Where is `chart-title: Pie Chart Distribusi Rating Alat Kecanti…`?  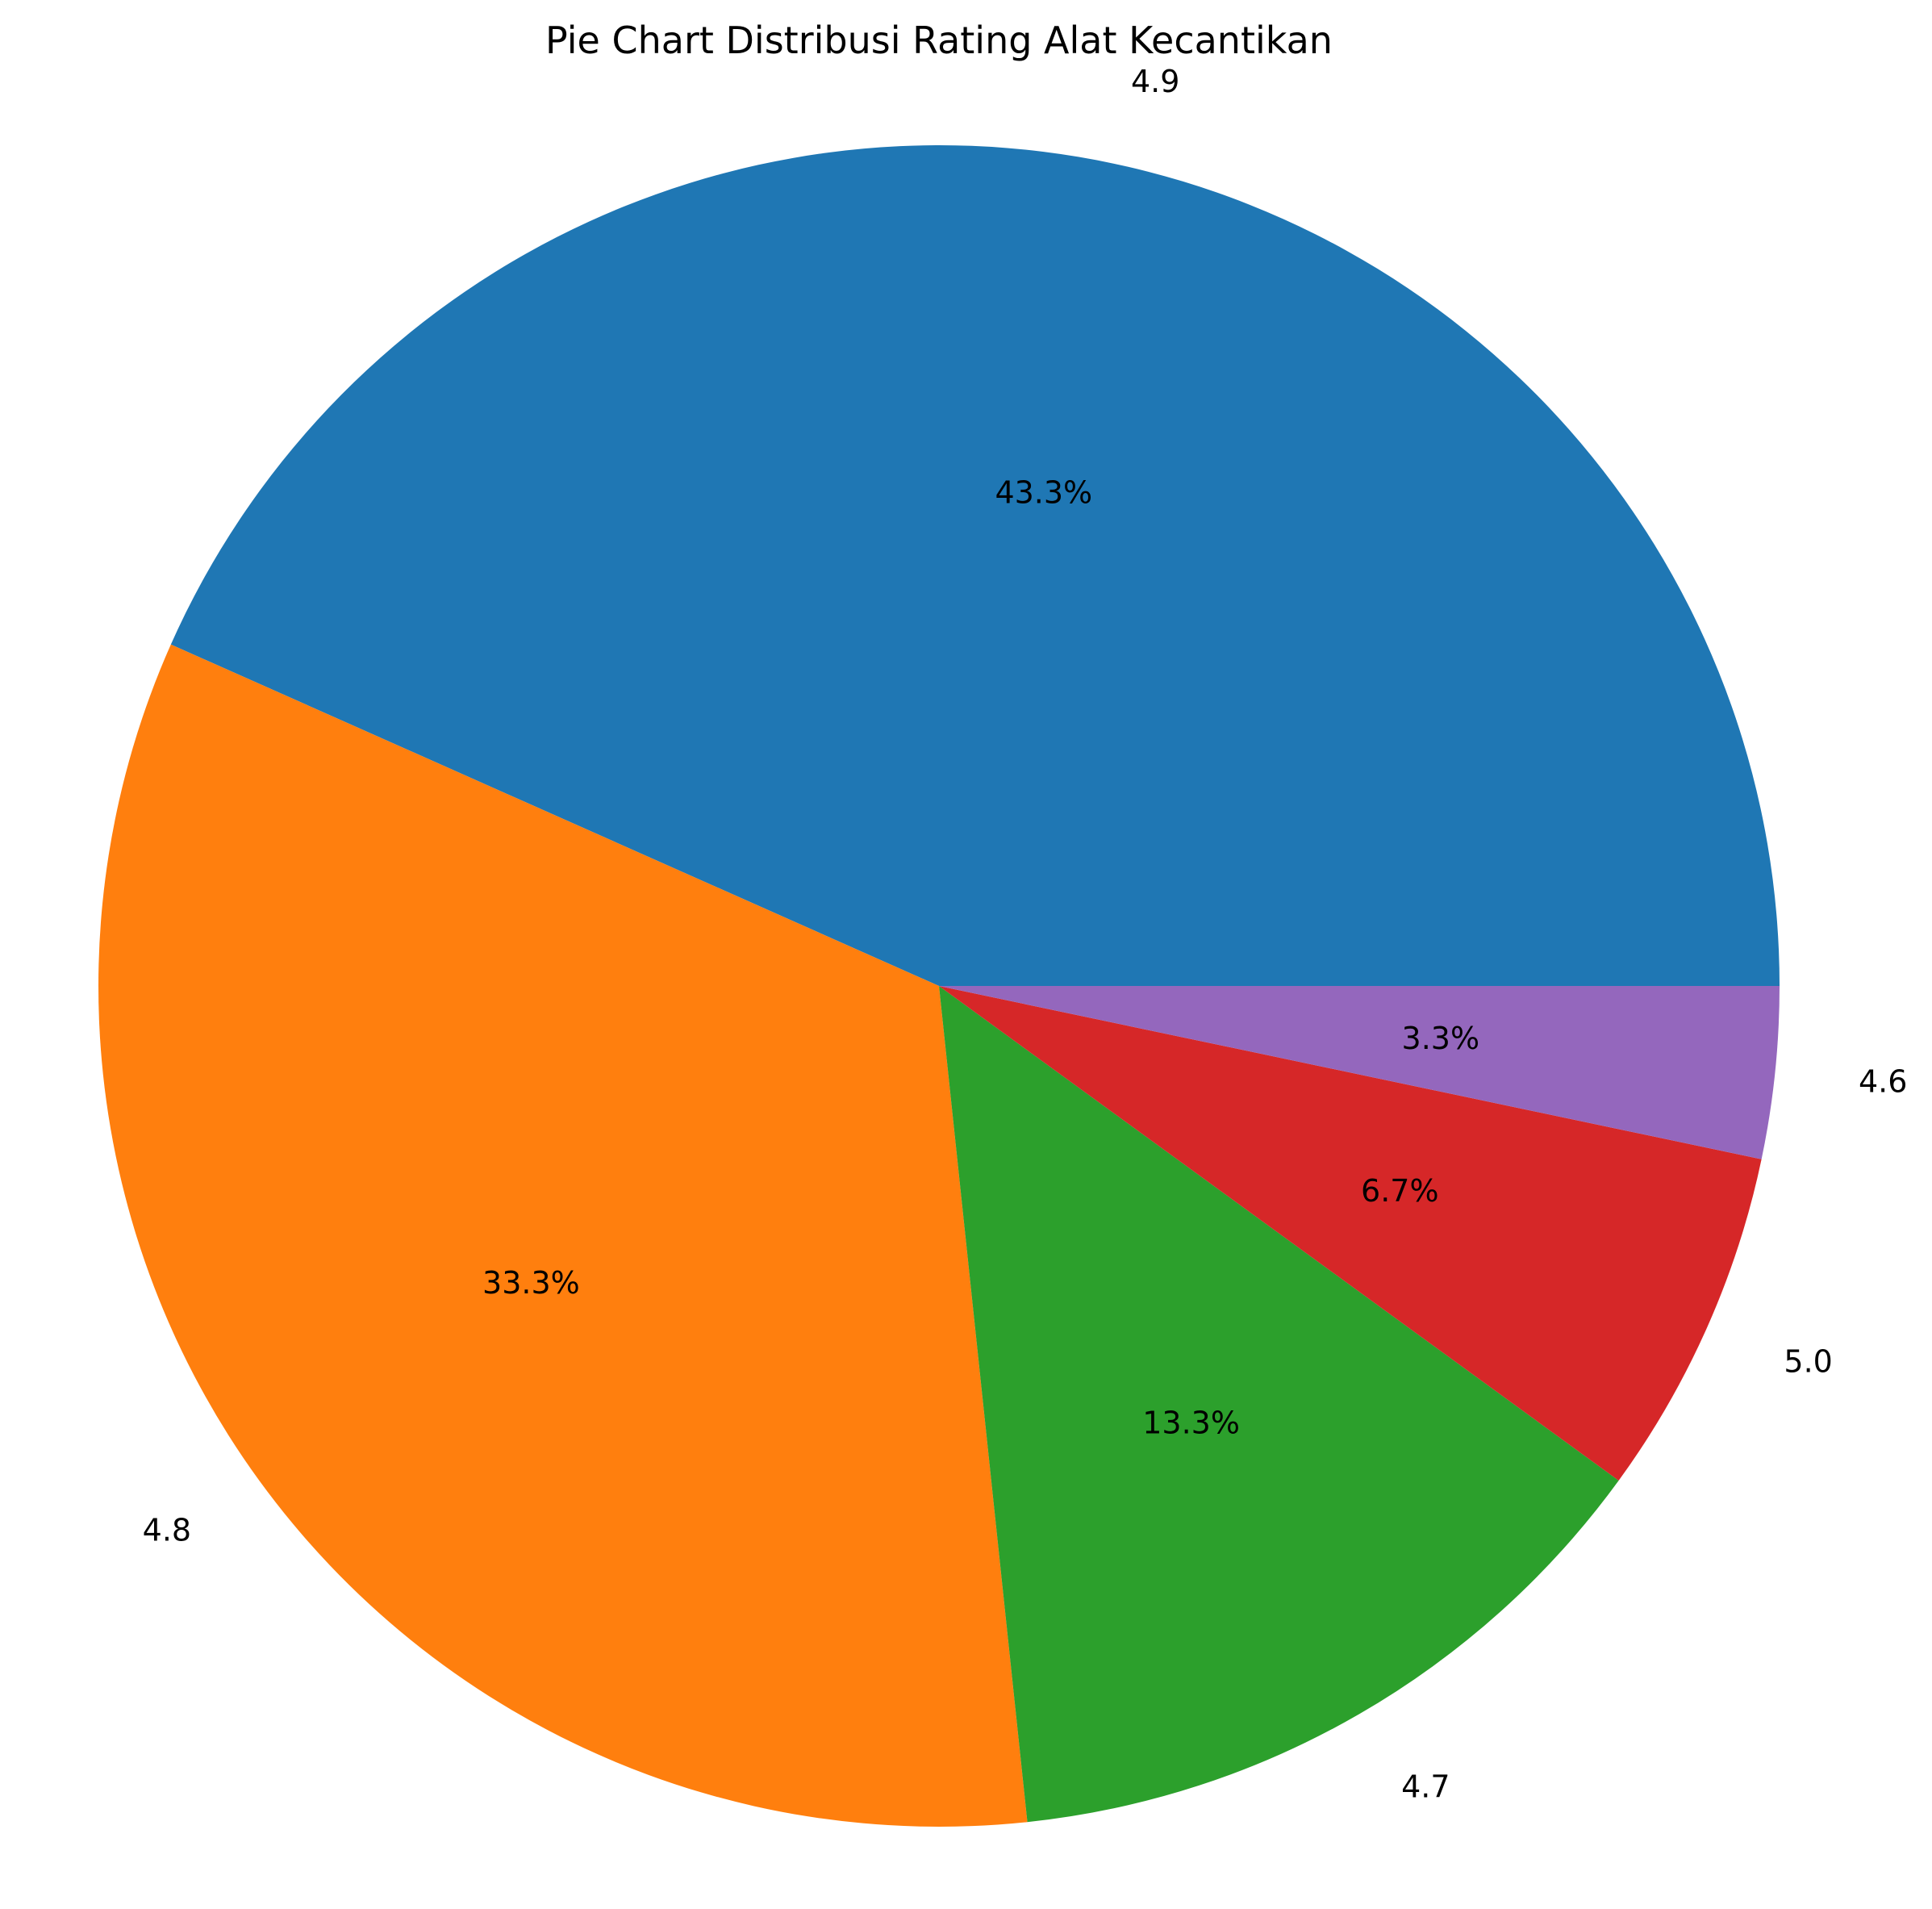 chart-title: Pie Chart Distribusi Rating Alat Kecanti… is located at coordinates (939, 40).